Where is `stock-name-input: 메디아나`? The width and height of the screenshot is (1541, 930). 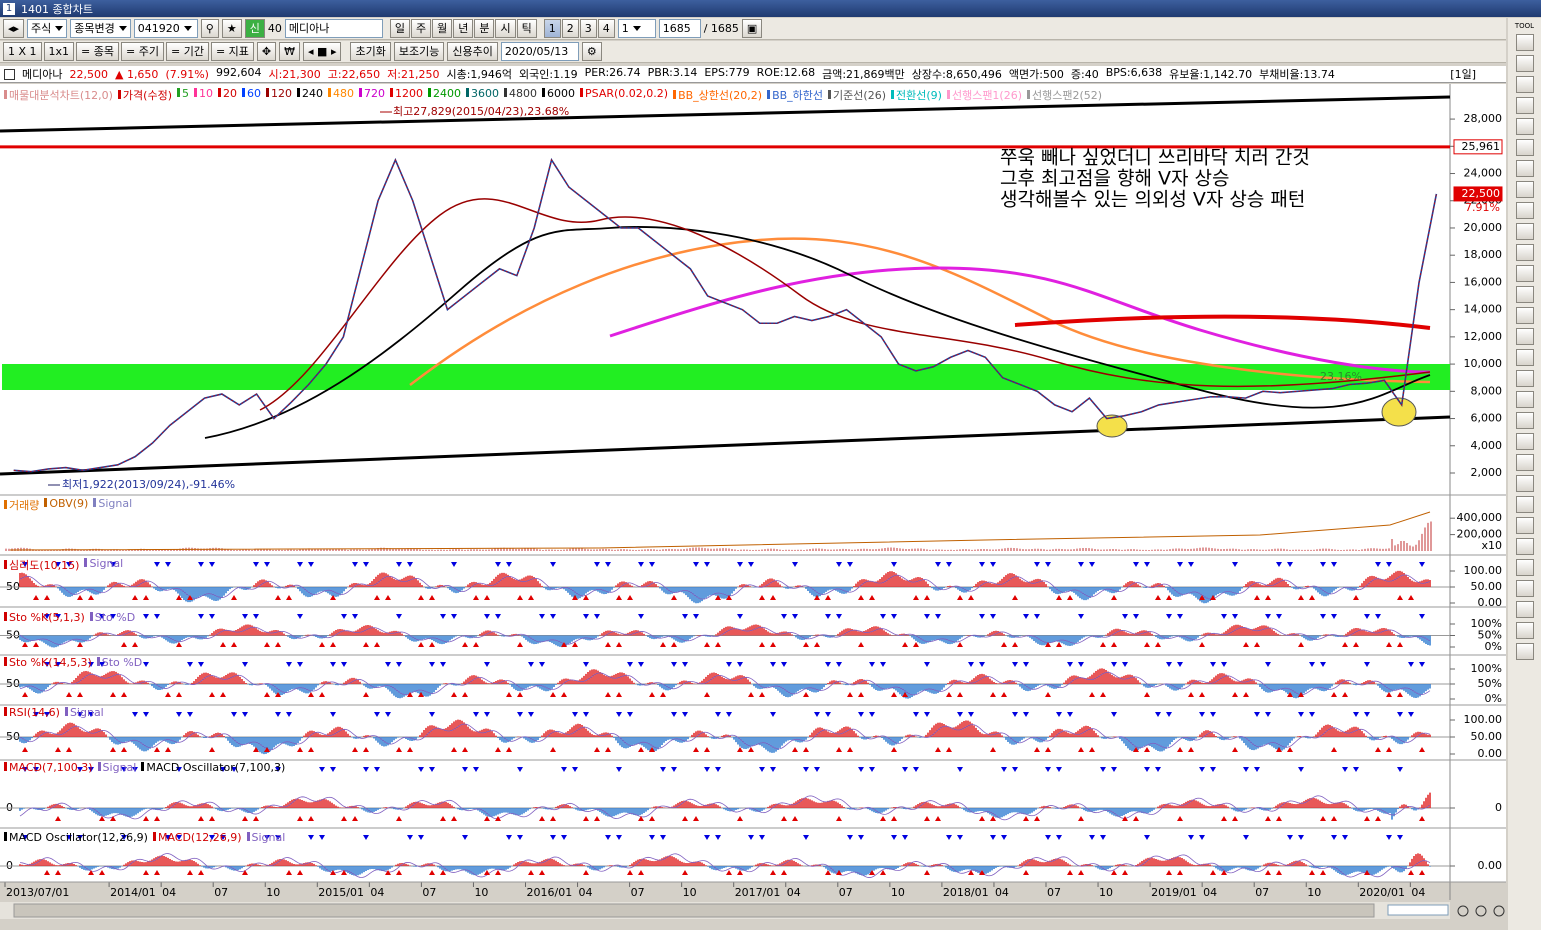 stock-name-input: 메디아나 is located at coordinates (333, 28).